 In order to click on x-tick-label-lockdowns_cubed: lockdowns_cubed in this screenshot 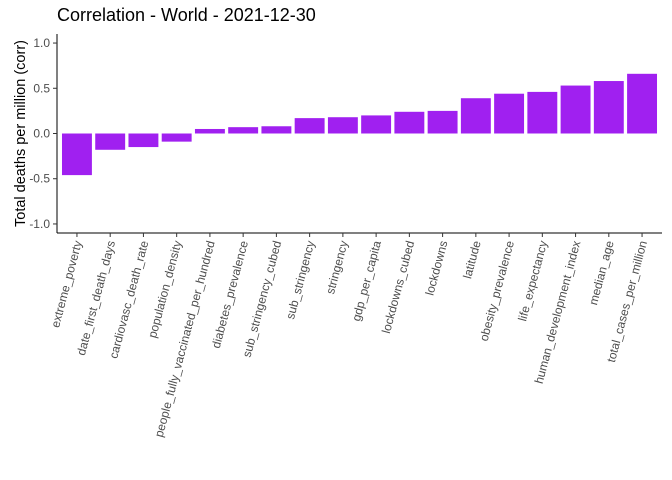, I will do `click(398, 287)`.